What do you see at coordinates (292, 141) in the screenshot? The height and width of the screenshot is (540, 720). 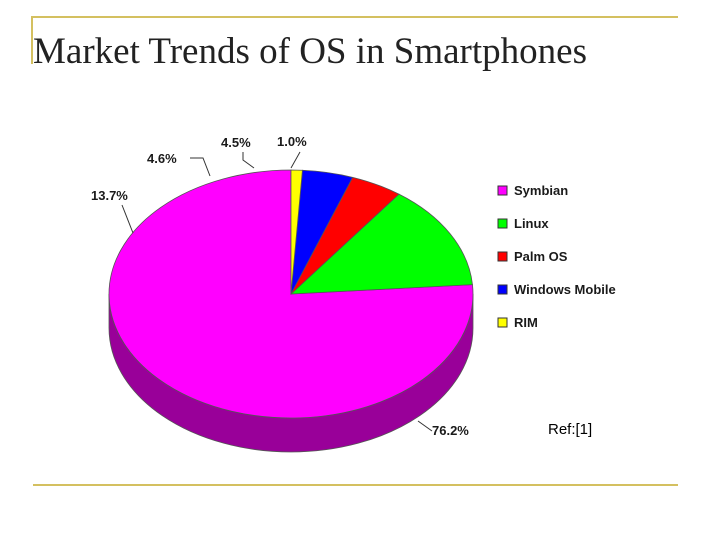 I see `data-label-rim: 1.0%` at bounding box center [292, 141].